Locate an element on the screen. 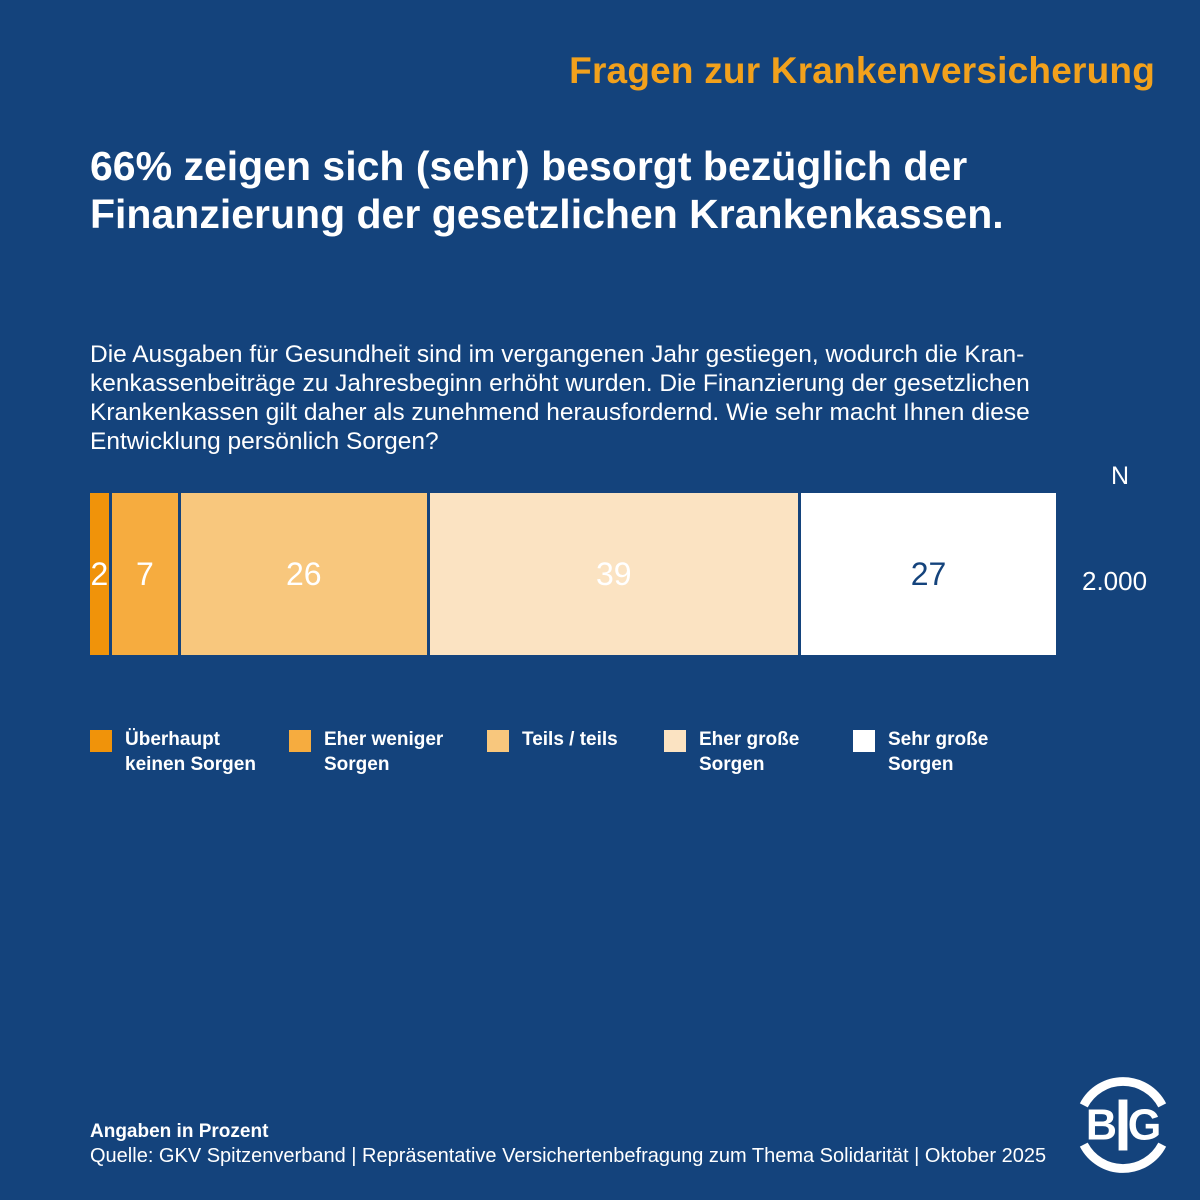 The height and width of the screenshot is (1200, 1200). bar-segment-value: 39 is located at coordinates (613, 573).